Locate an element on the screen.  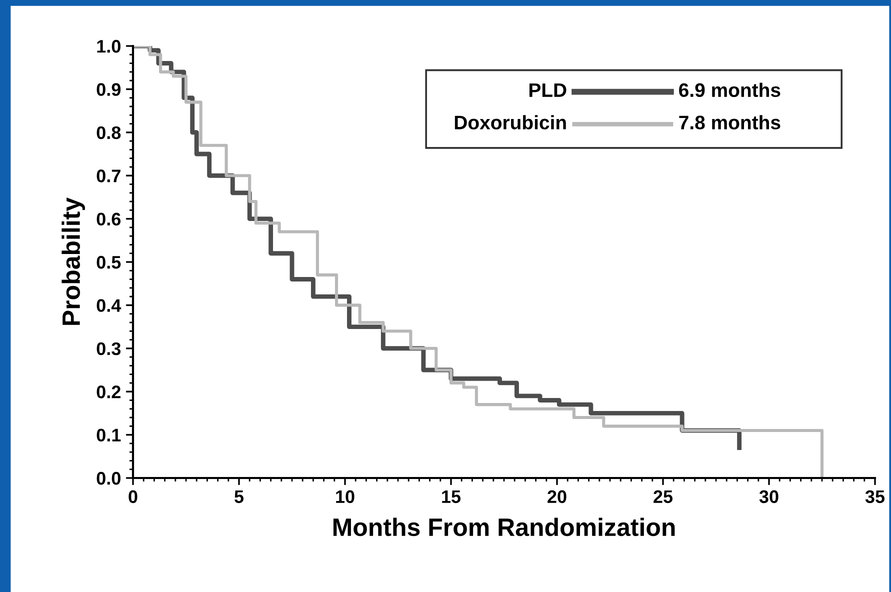
annotation: 6.9 months is located at coordinates (729, 90).